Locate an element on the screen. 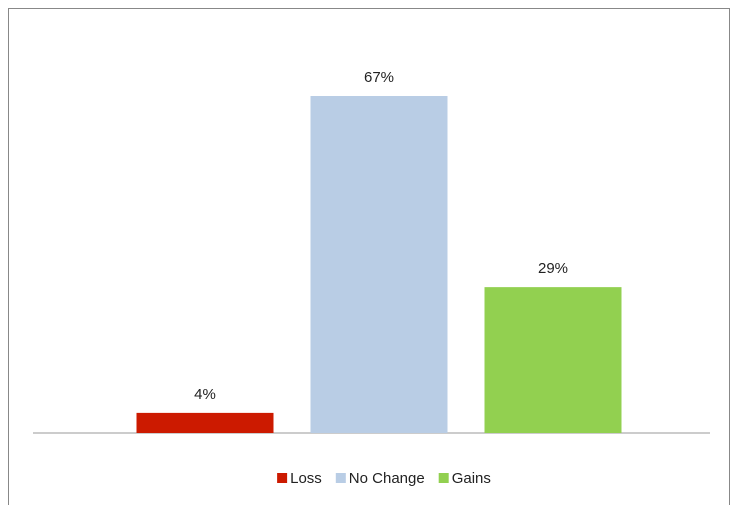 The image size is (736, 505). legend-label: No Change is located at coordinates (387, 478).